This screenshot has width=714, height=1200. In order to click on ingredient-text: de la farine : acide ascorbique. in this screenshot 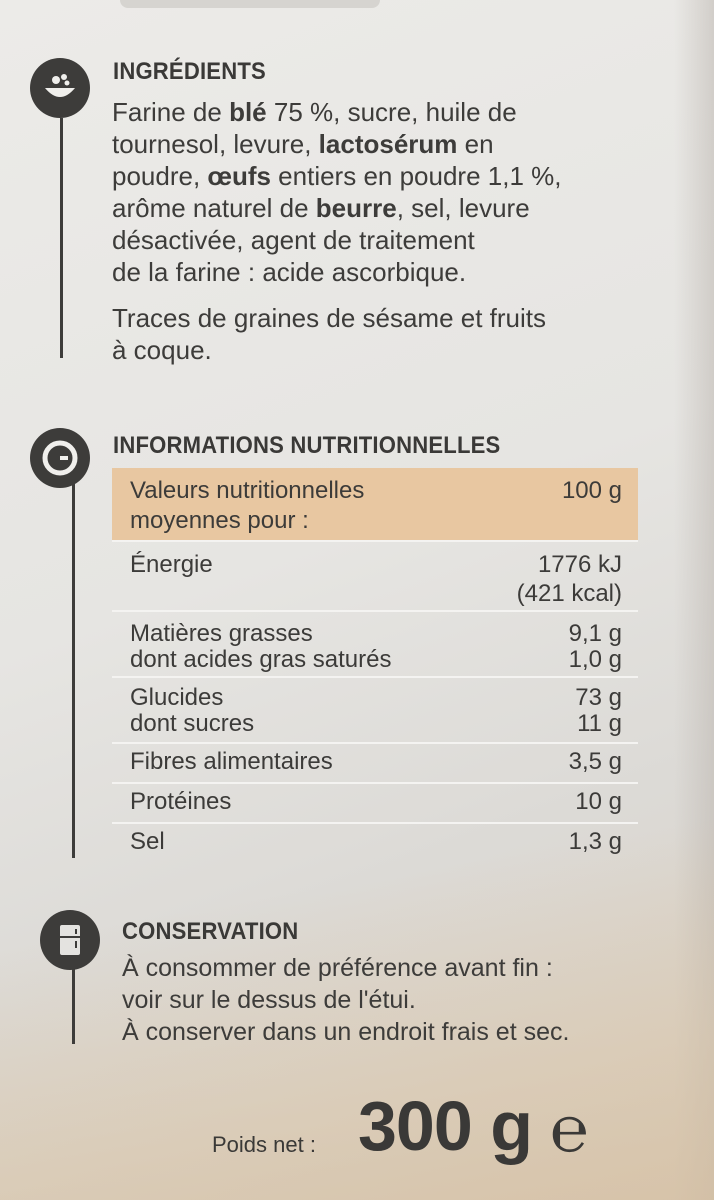, I will do `click(289, 272)`.